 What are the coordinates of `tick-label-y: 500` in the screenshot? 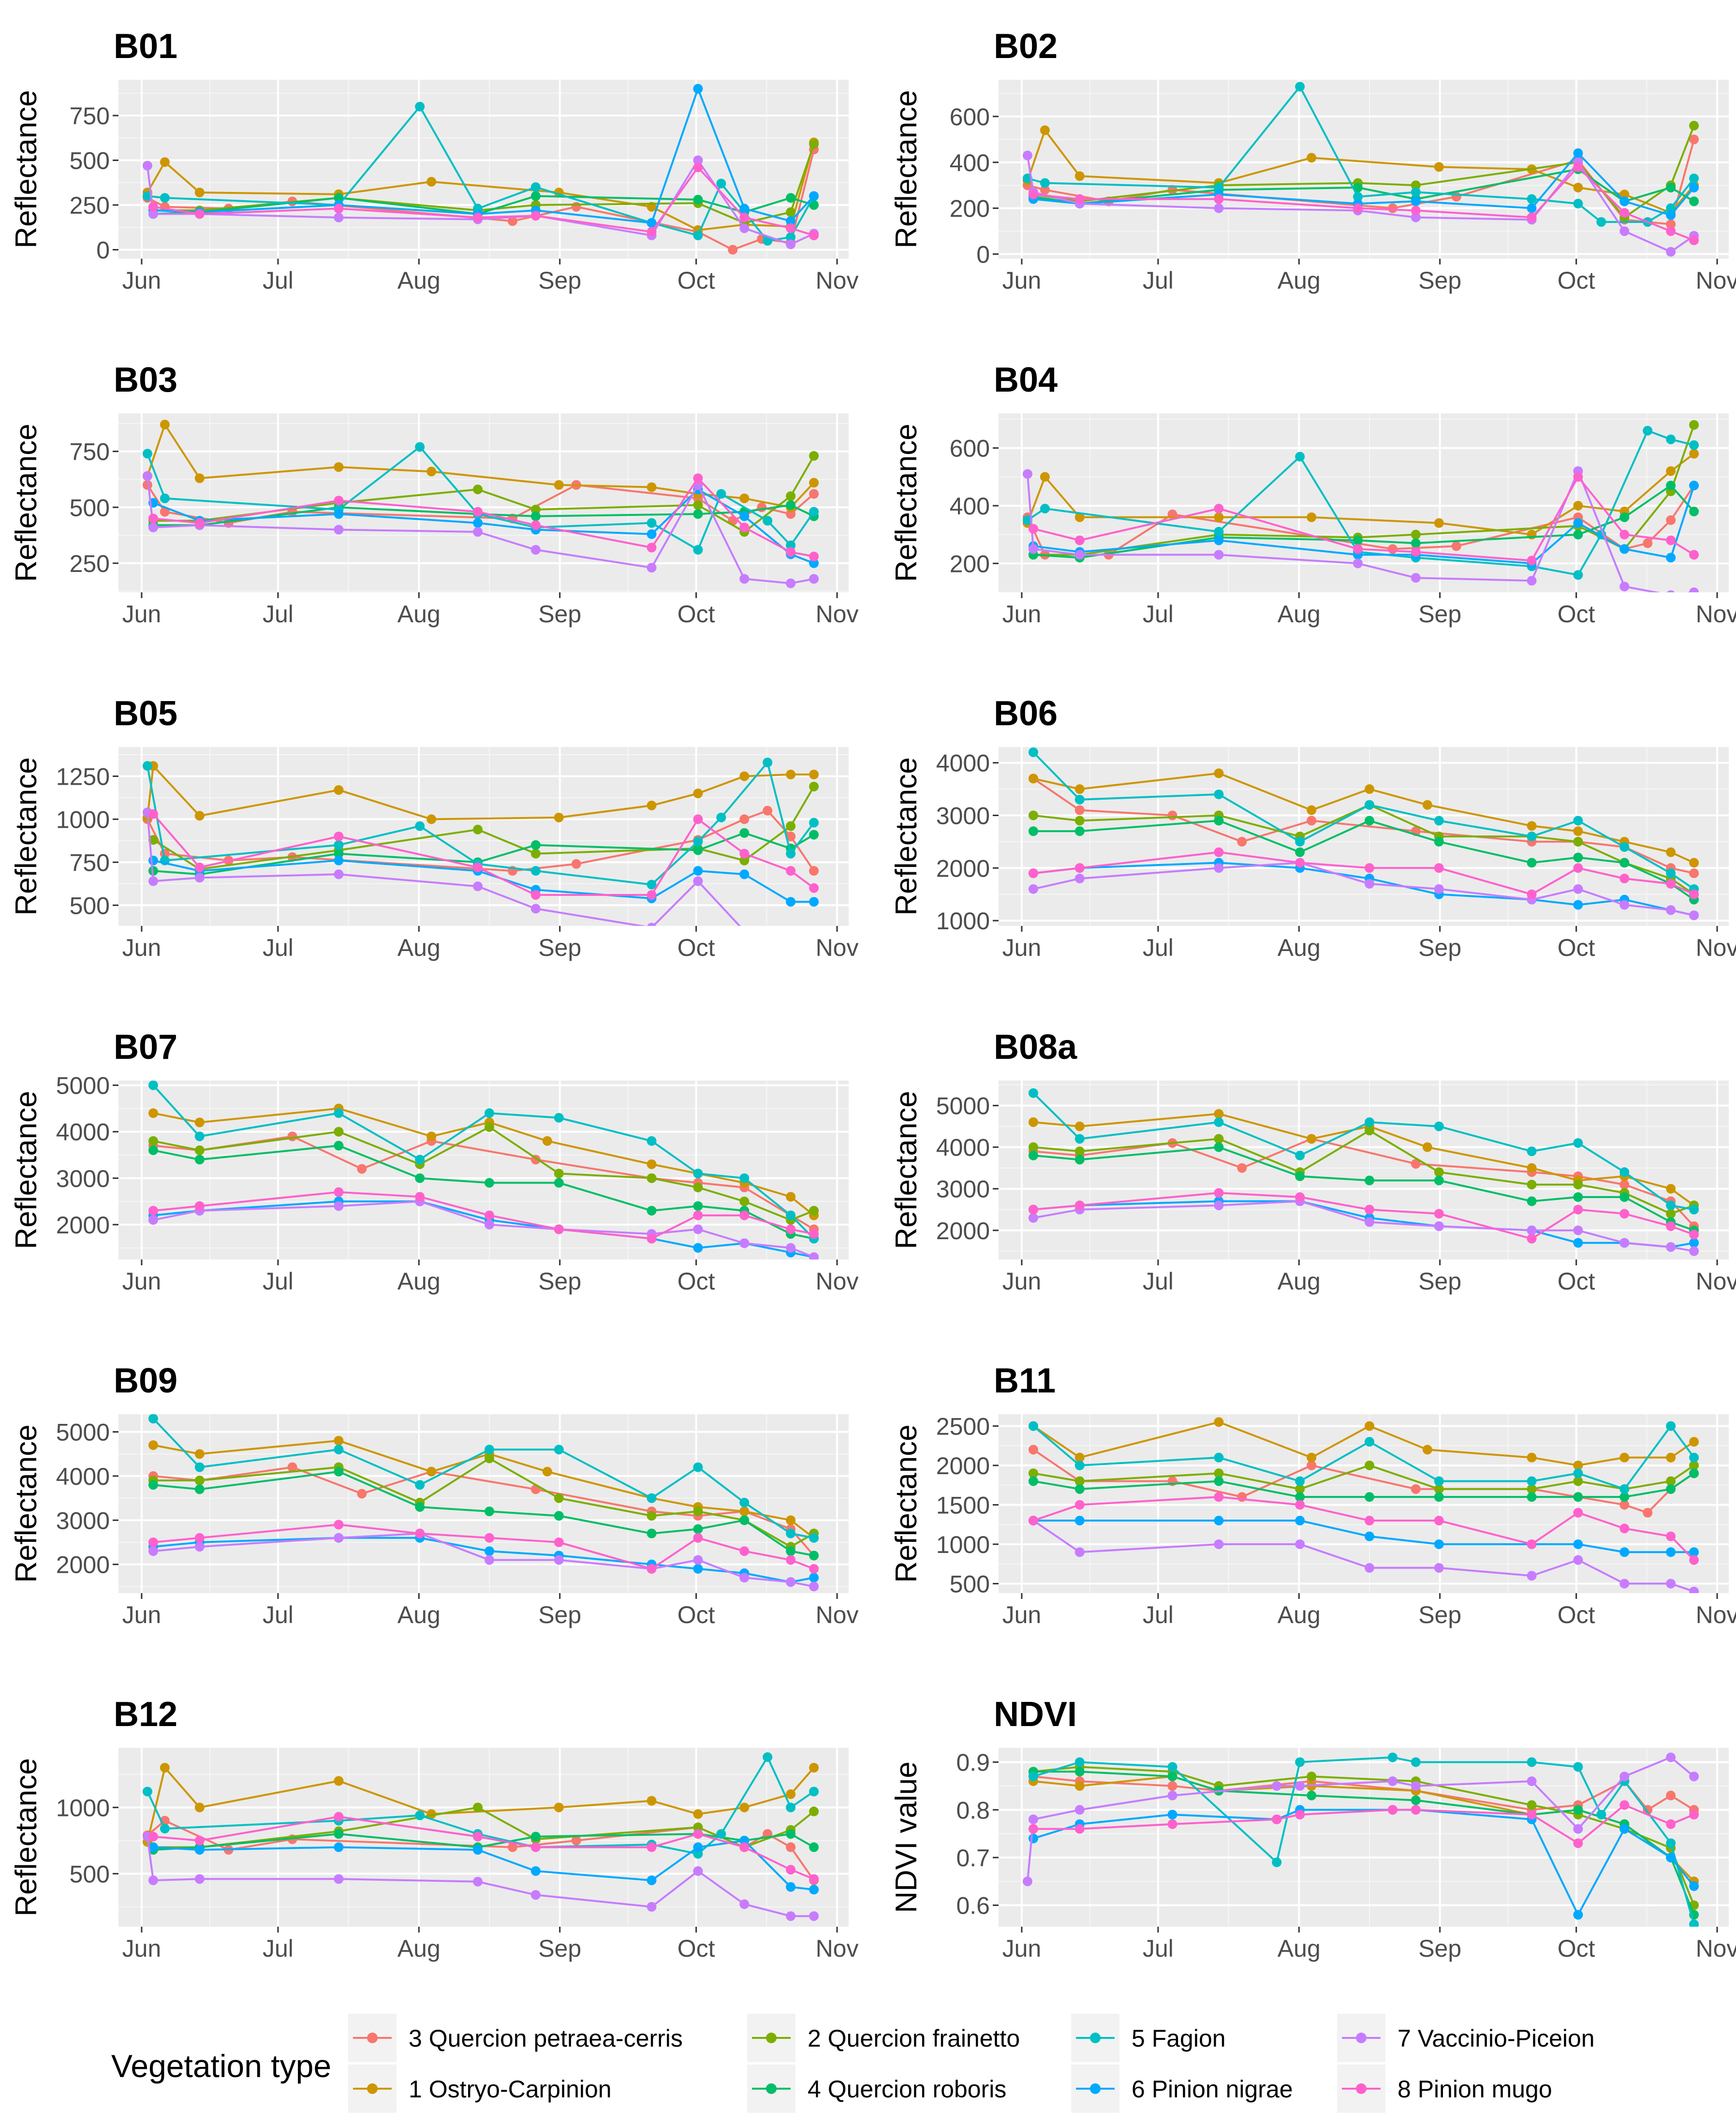 It's located at (970, 1583).